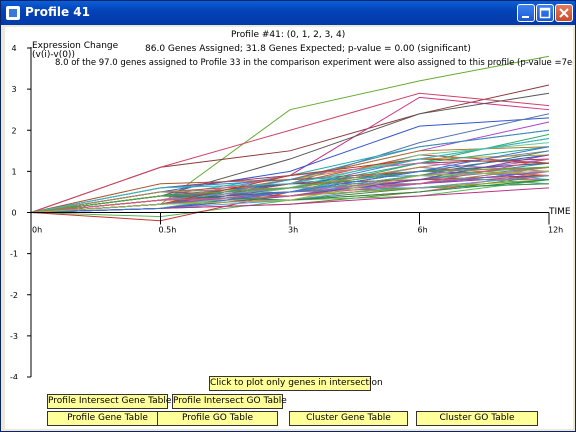  What do you see at coordinates (288, 35) in the screenshot?
I see `profile-header-line1: Profile #41: (0, 1, 2, 3, 4)` at bounding box center [288, 35].